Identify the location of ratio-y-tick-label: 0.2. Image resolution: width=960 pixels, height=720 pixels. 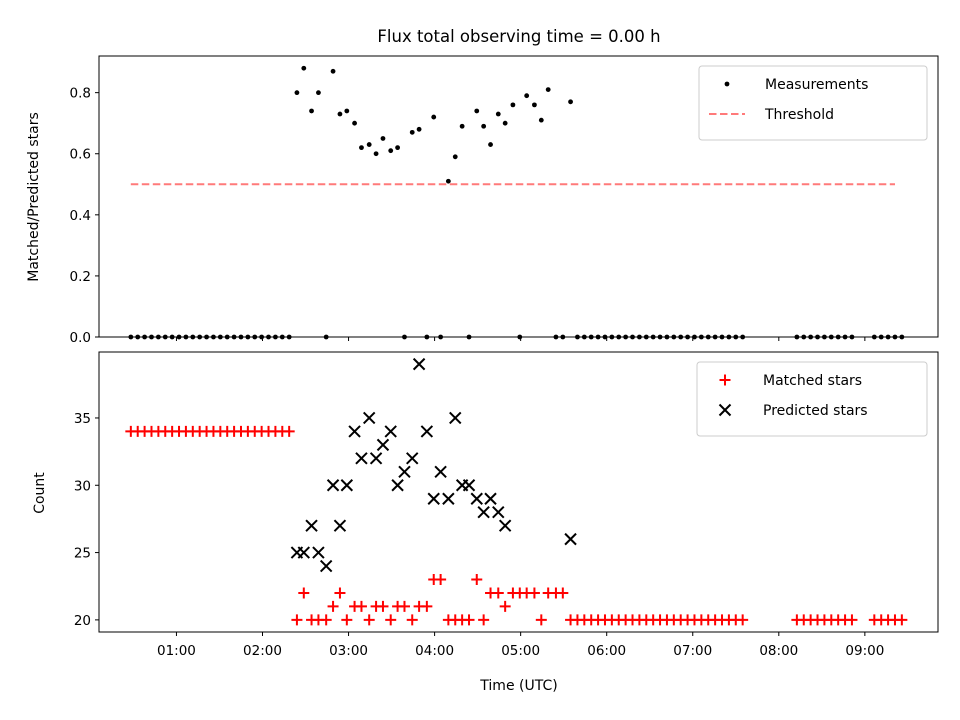
(80, 277).